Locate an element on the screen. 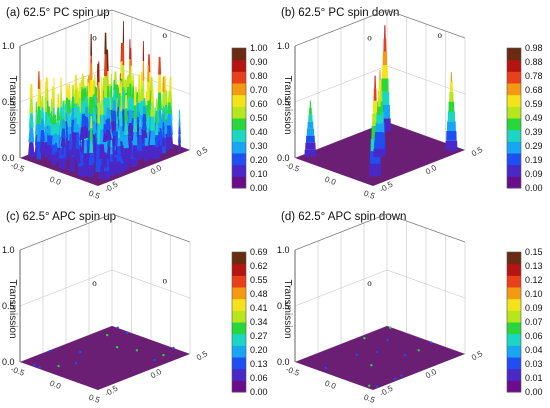 The height and width of the screenshot is (408, 550). colorbar-tick-label: 0.13 is located at coordinates (534, 266).